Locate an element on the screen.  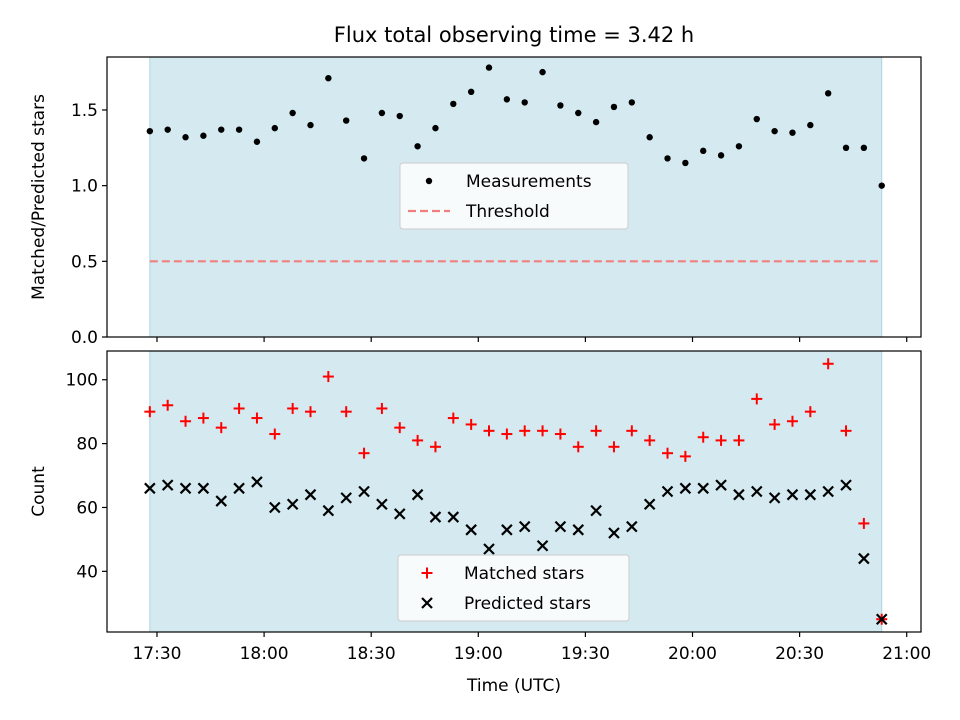
chart-title: Flux total observing time = 3.42 h is located at coordinates (514, 35).